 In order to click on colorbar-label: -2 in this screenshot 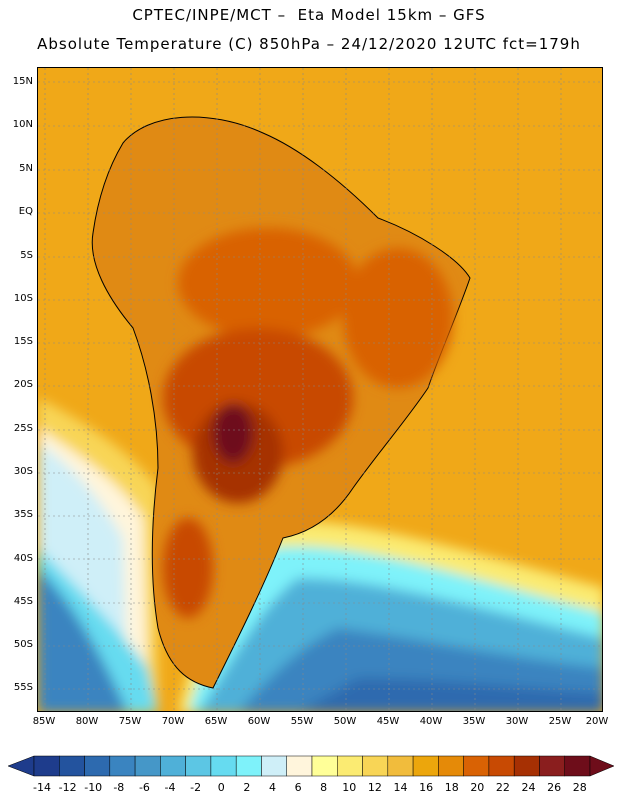, I will do `click(196, 787)`.